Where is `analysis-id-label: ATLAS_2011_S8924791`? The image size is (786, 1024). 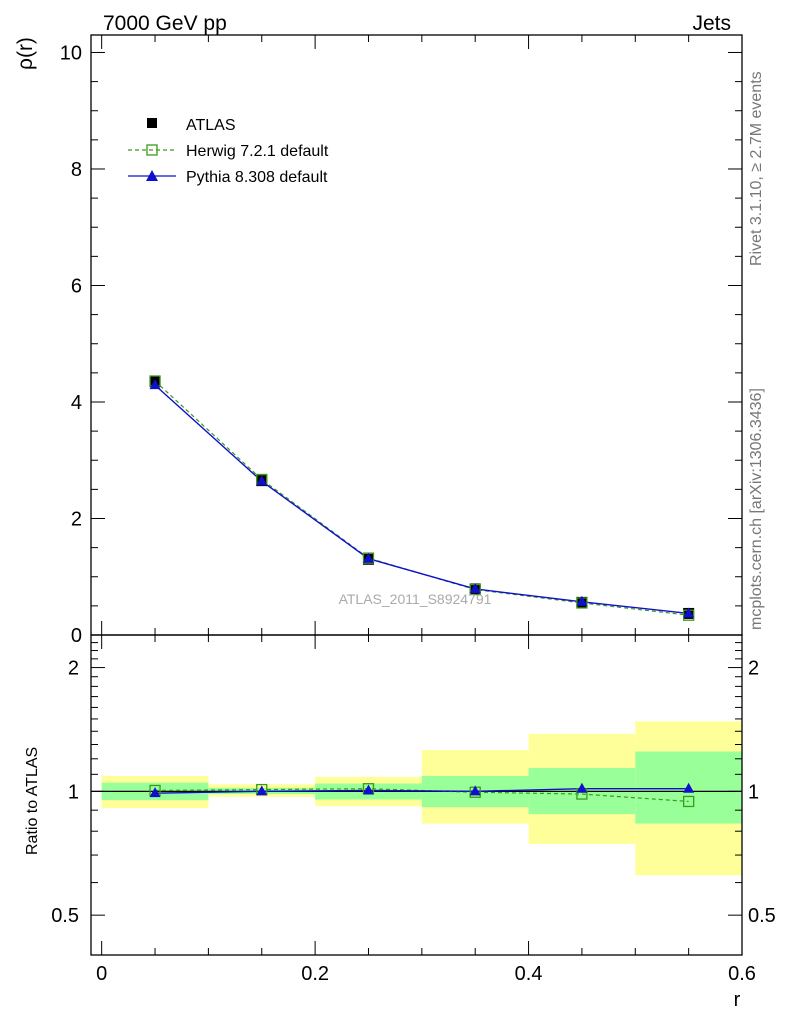
analysis-id-label: ATLAS_2011_S8924791 is located at coordinates (415, 599).